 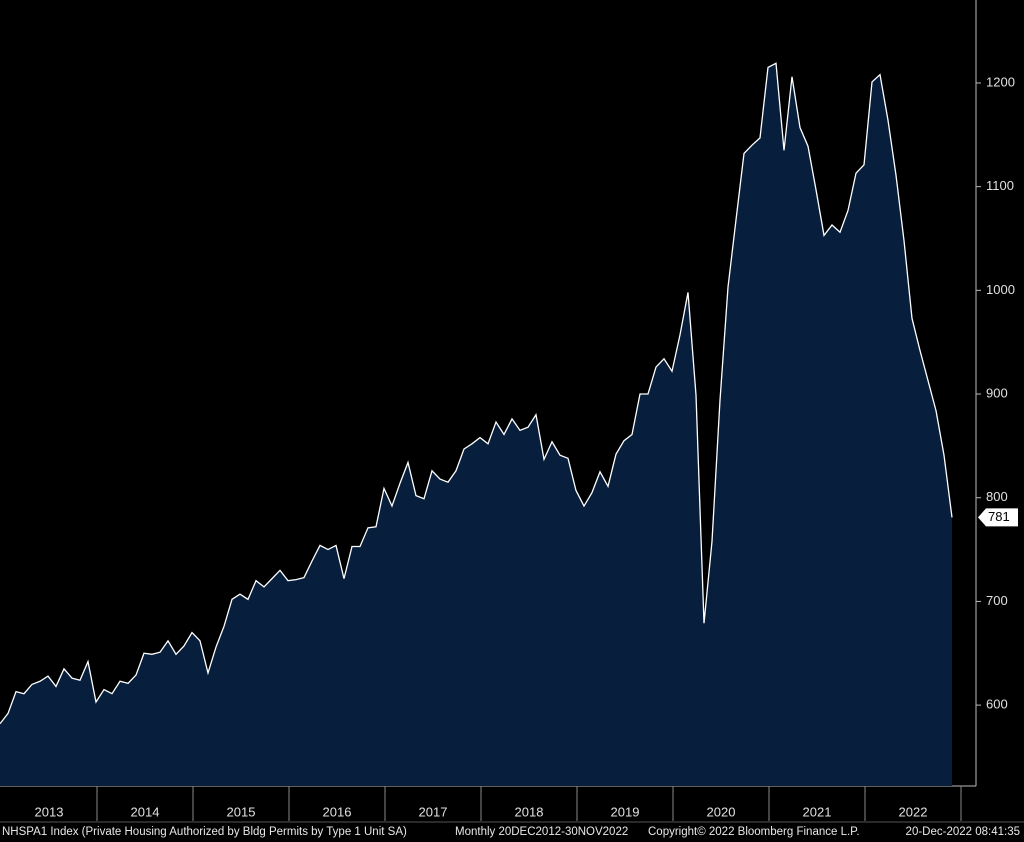 What do you see at coordinates (963, 832) in the screenshot?
I see `footer-timestamp: 20-Dec-2022 08:41:35` at bounding box center [963, 832].